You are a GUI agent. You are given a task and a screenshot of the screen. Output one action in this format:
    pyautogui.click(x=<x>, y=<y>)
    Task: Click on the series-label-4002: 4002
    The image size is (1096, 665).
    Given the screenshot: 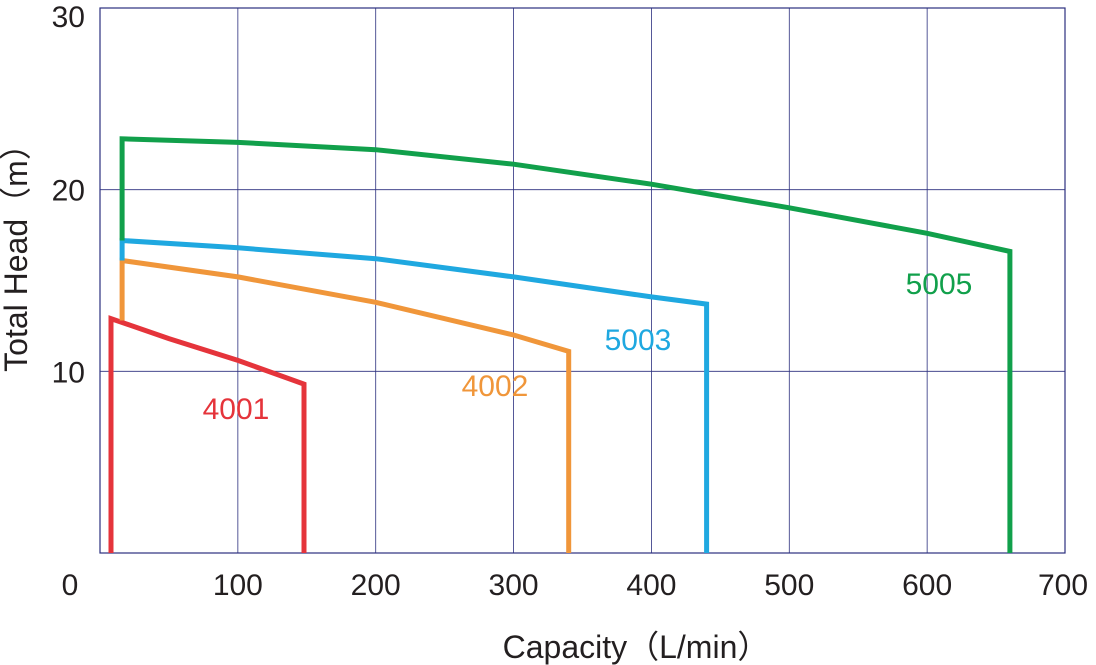 What is the action you would take?
    pyautogui.click(x=495, y=386)
    